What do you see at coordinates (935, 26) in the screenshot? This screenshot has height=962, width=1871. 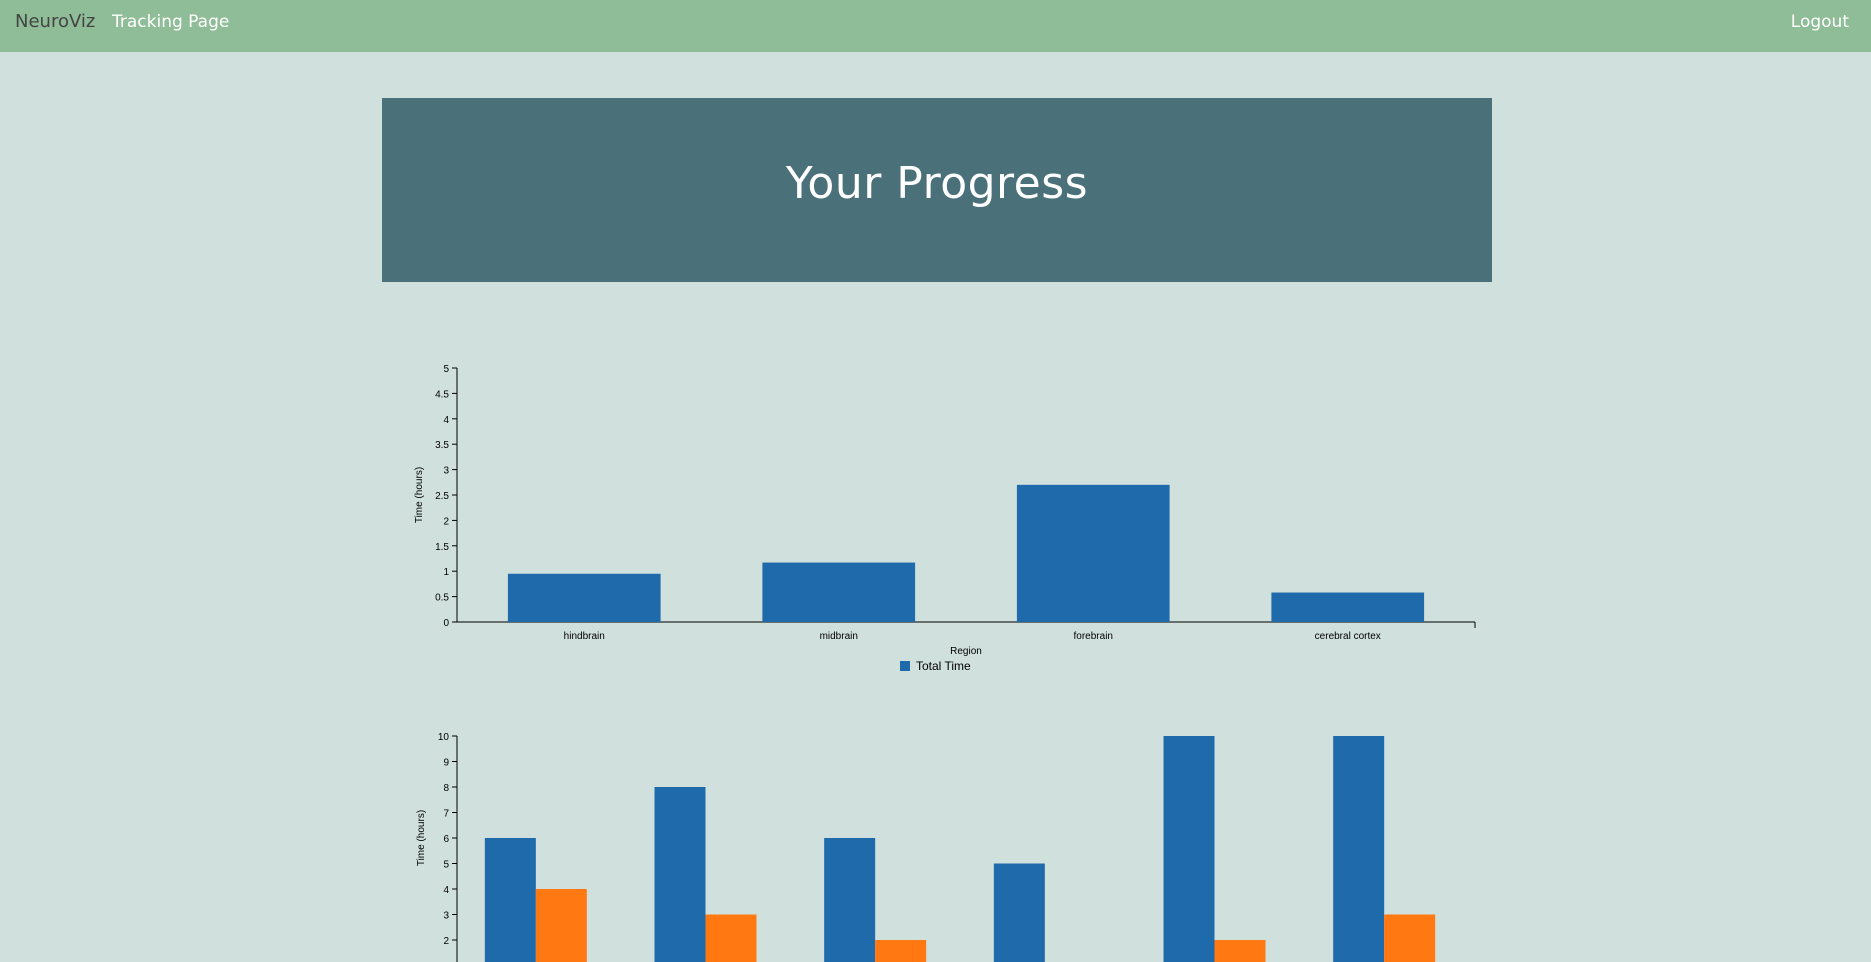 I see `top-navbar: NeuroViz Tracking Page Logout` at bounding box center [935, 26].